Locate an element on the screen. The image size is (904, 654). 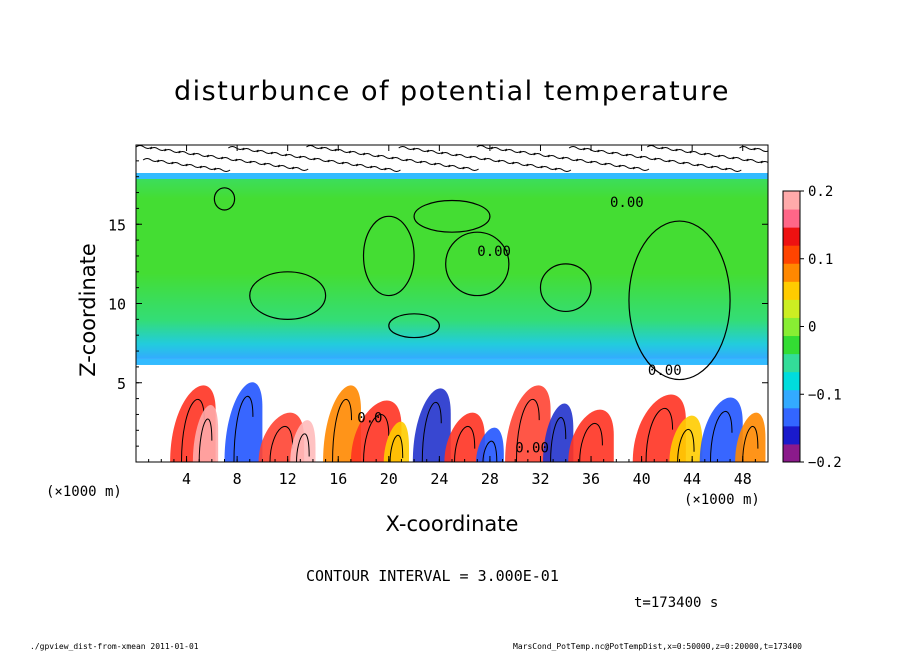
x-tick-label: 36 is located at coordinates (591, 479).